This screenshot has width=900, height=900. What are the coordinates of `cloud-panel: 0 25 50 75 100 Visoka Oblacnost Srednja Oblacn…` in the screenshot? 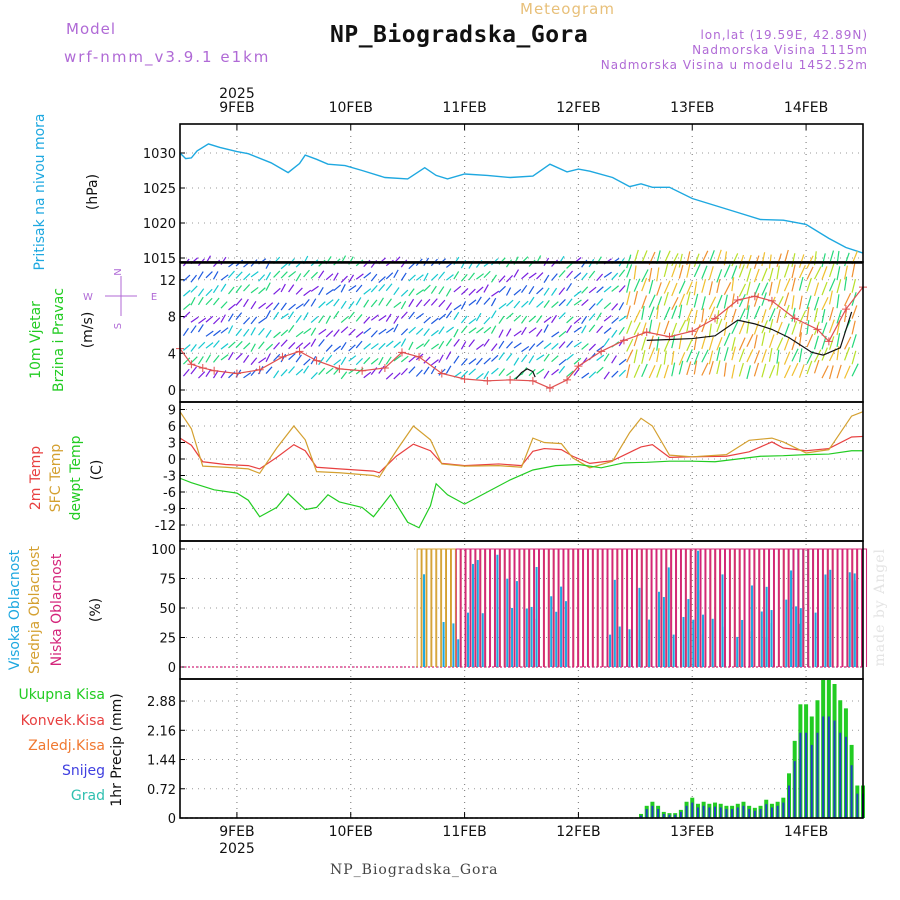 It's located at (437, 610).